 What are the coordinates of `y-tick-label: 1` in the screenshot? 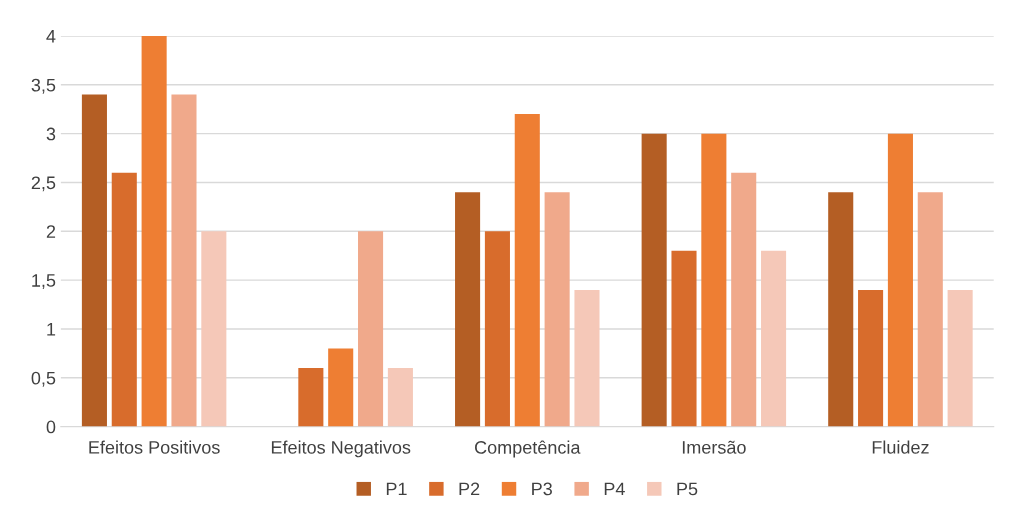 It's located at (51, 329).